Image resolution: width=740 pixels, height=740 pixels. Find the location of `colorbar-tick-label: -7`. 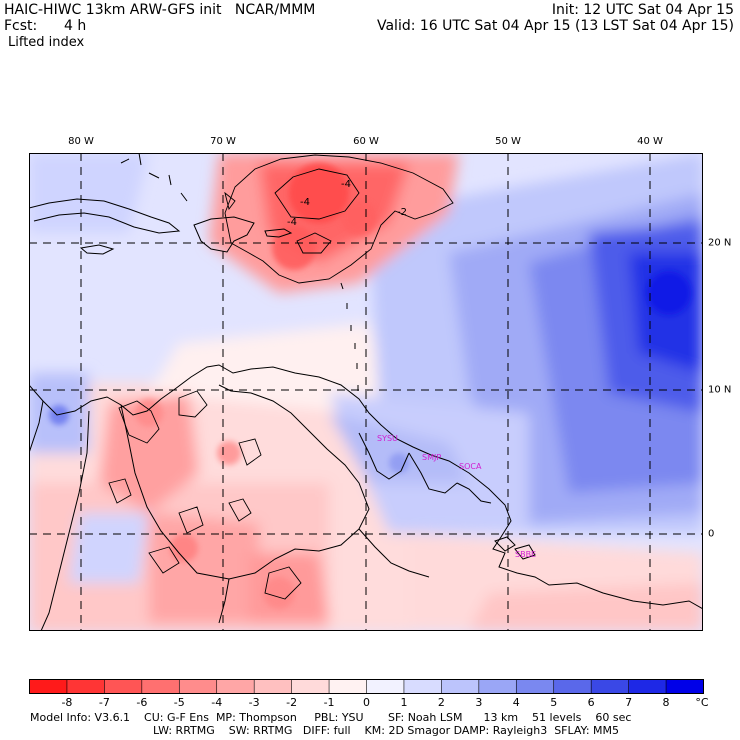

colorbar-tick-label: -7 is located at coordinates (104, 702).